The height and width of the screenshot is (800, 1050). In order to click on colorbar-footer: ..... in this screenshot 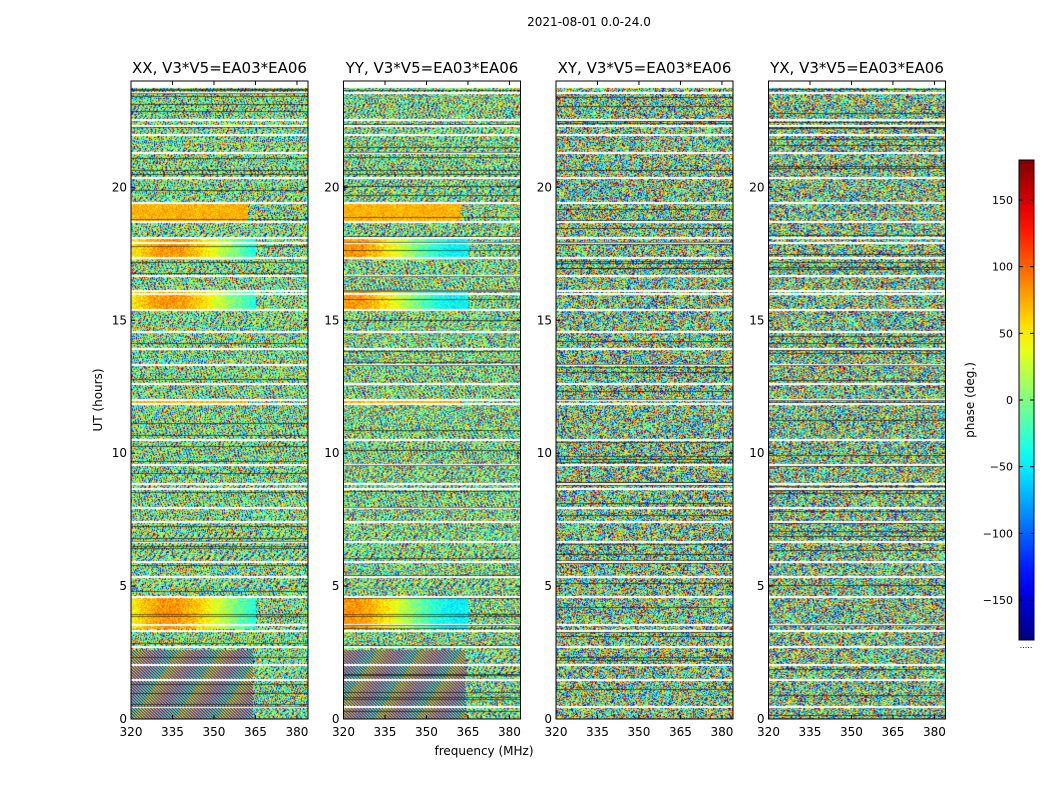, I will do `click(1026, 645)`.